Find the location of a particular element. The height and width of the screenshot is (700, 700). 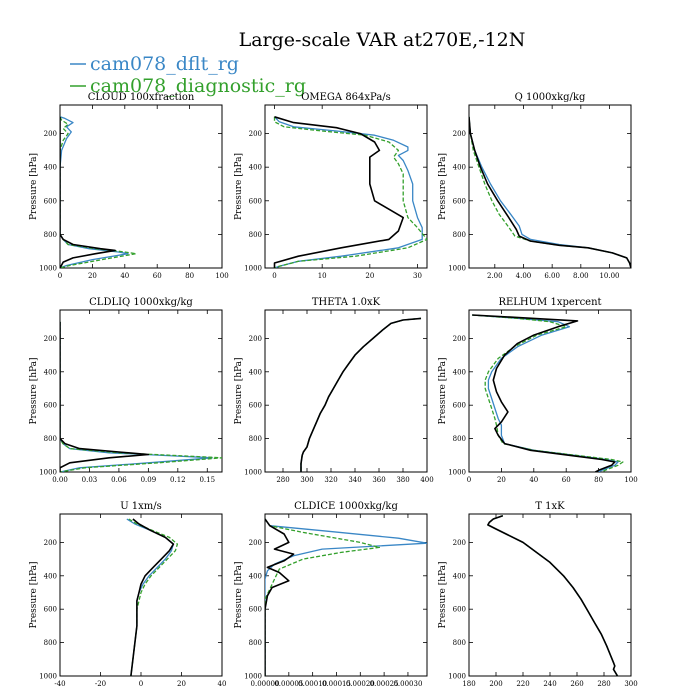

x-tick-label: 0.03 is located at coordinates (90, 480).